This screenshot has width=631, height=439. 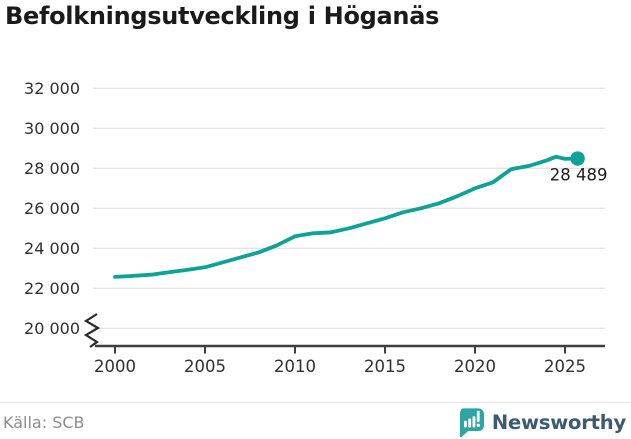 What do you see at coordinates (349, 360) in the screenshot?
I see `x-axis: 2000 2005 2010 2015 2020 2025` at bounding box center [349, 360].